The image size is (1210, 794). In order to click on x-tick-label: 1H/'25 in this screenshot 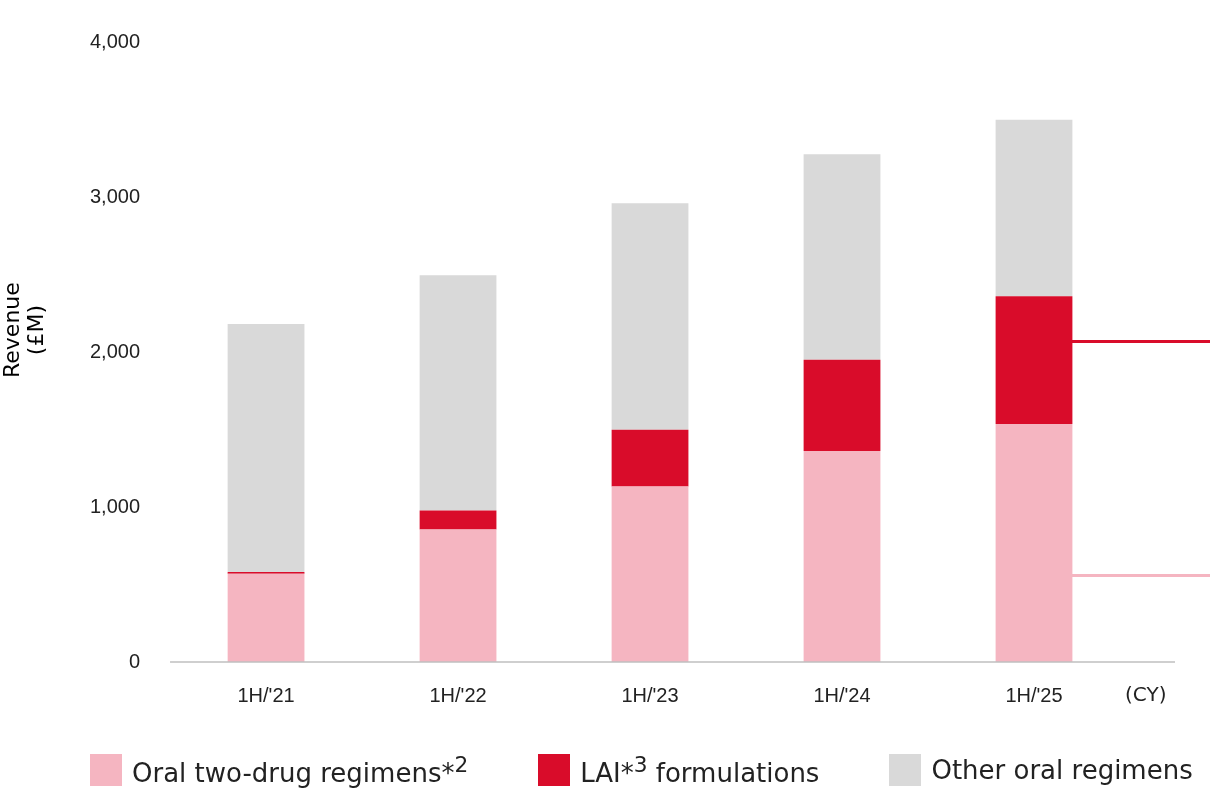, I will do `click(1034, 694)`.